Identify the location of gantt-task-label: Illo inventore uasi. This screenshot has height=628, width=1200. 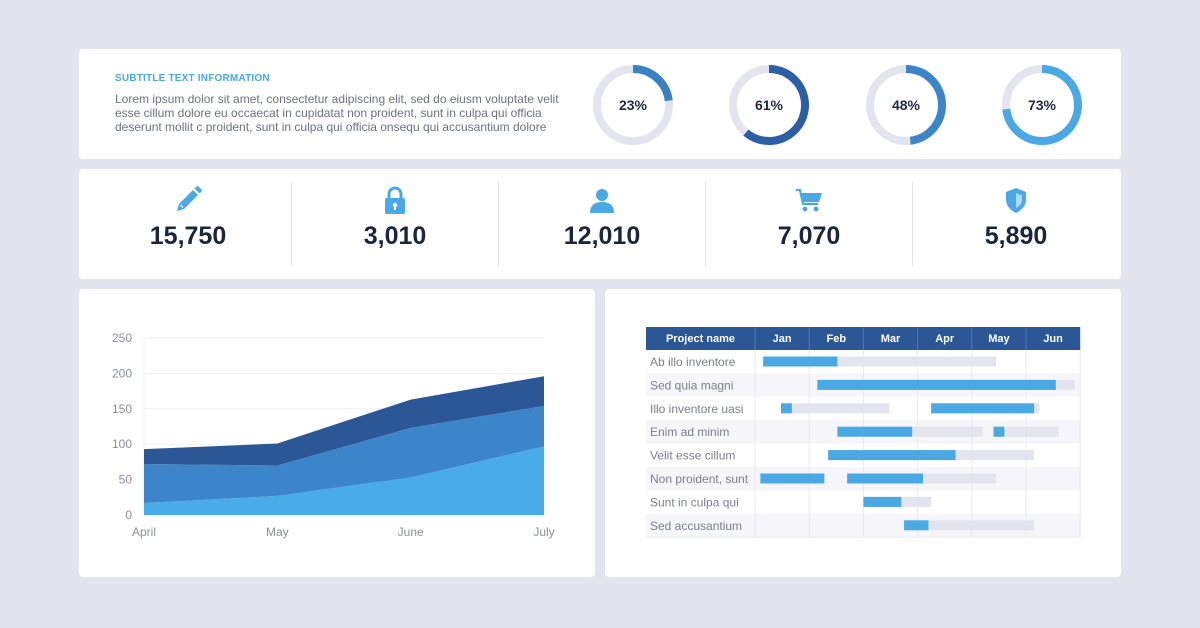
(696, 409).